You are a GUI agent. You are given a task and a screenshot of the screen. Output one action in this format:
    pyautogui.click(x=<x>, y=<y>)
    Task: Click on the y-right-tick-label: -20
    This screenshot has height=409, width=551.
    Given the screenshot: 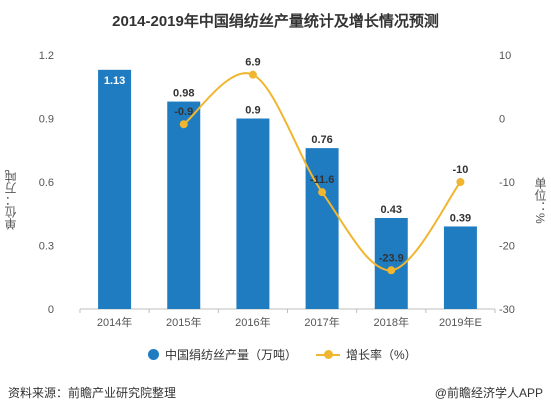 What is the action you would take?
    pyautogui.click(x=507, y=247)
    